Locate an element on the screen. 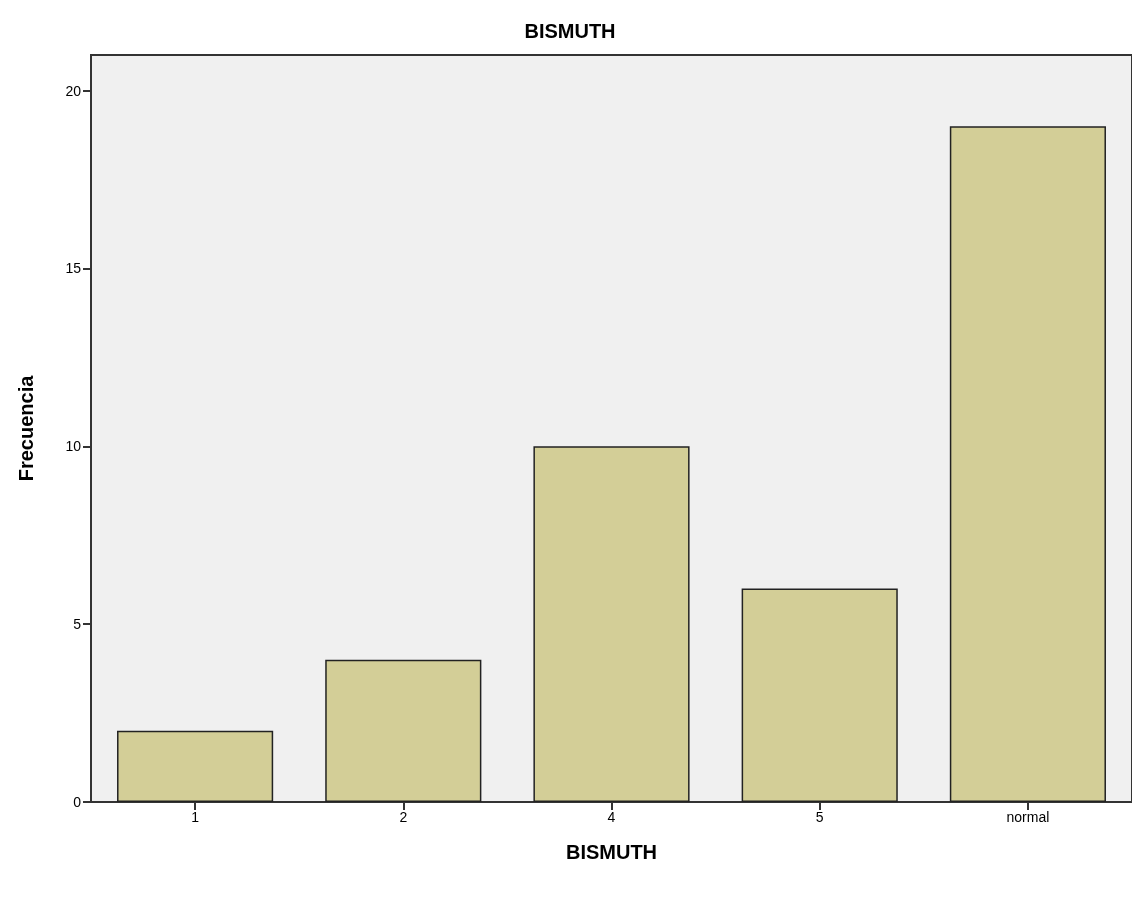 The width and height of the screenshot is (1140, 899). chart-title: BISMUTH is located at coordinates (570, 31).